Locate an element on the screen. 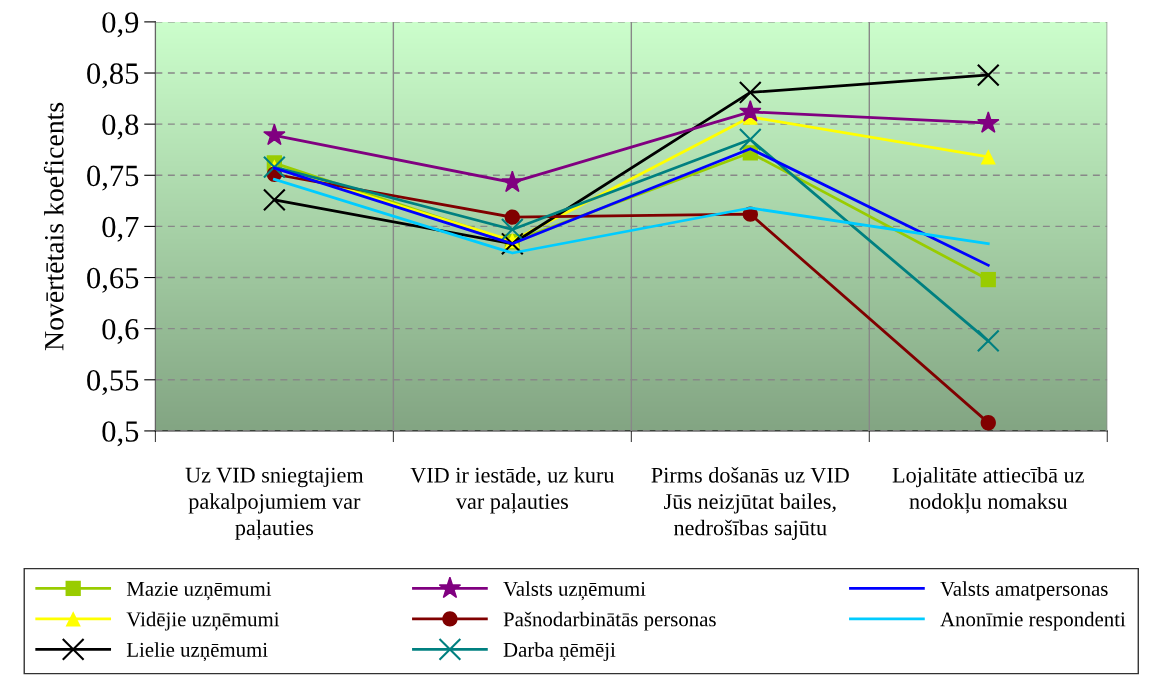 This screenshot has width=1151, height=684. x-tick-label: VID ir iestāde, uz kuru var paļauties is located at coordinates (512, 490).